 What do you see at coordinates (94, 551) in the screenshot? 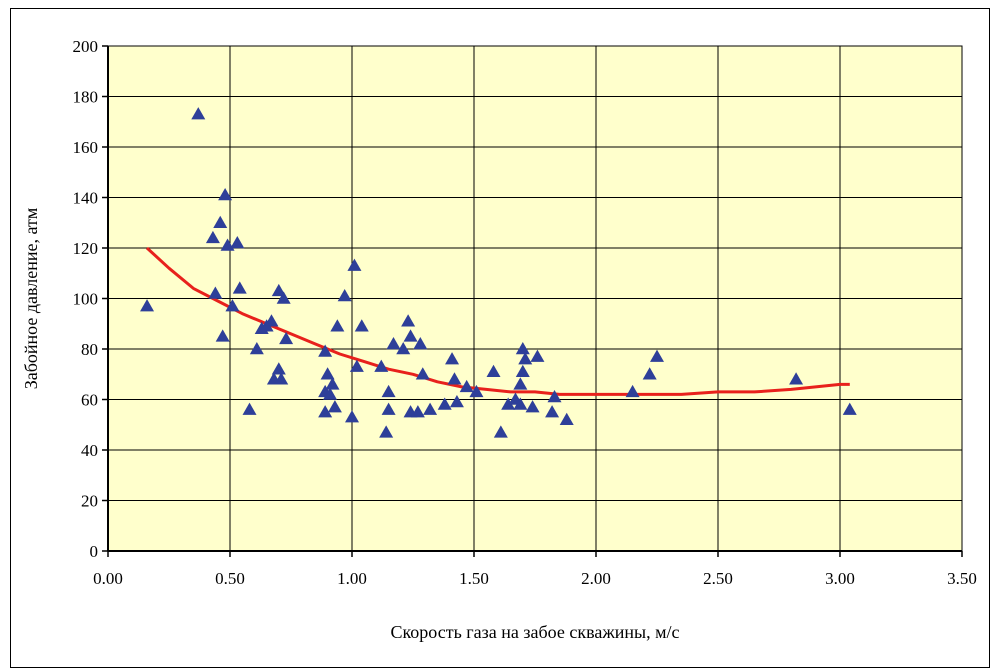
I see `y-tick-label: 0` at bounding box center [94, 551].